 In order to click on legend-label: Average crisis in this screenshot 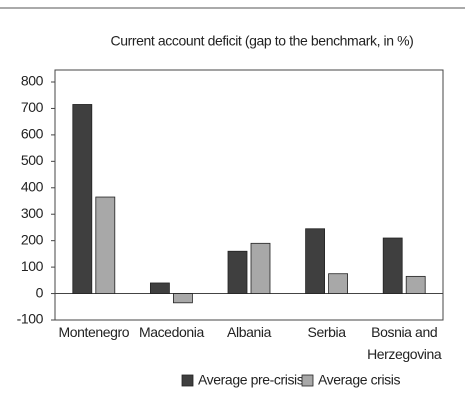, I will do `click(359, 380)`.